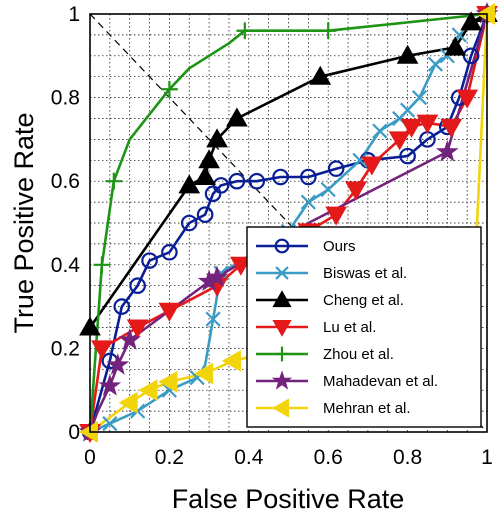  Describe the element at coordinates (65, 348) in the screenshot. I see `y-tick-label: 0.2` at that location.